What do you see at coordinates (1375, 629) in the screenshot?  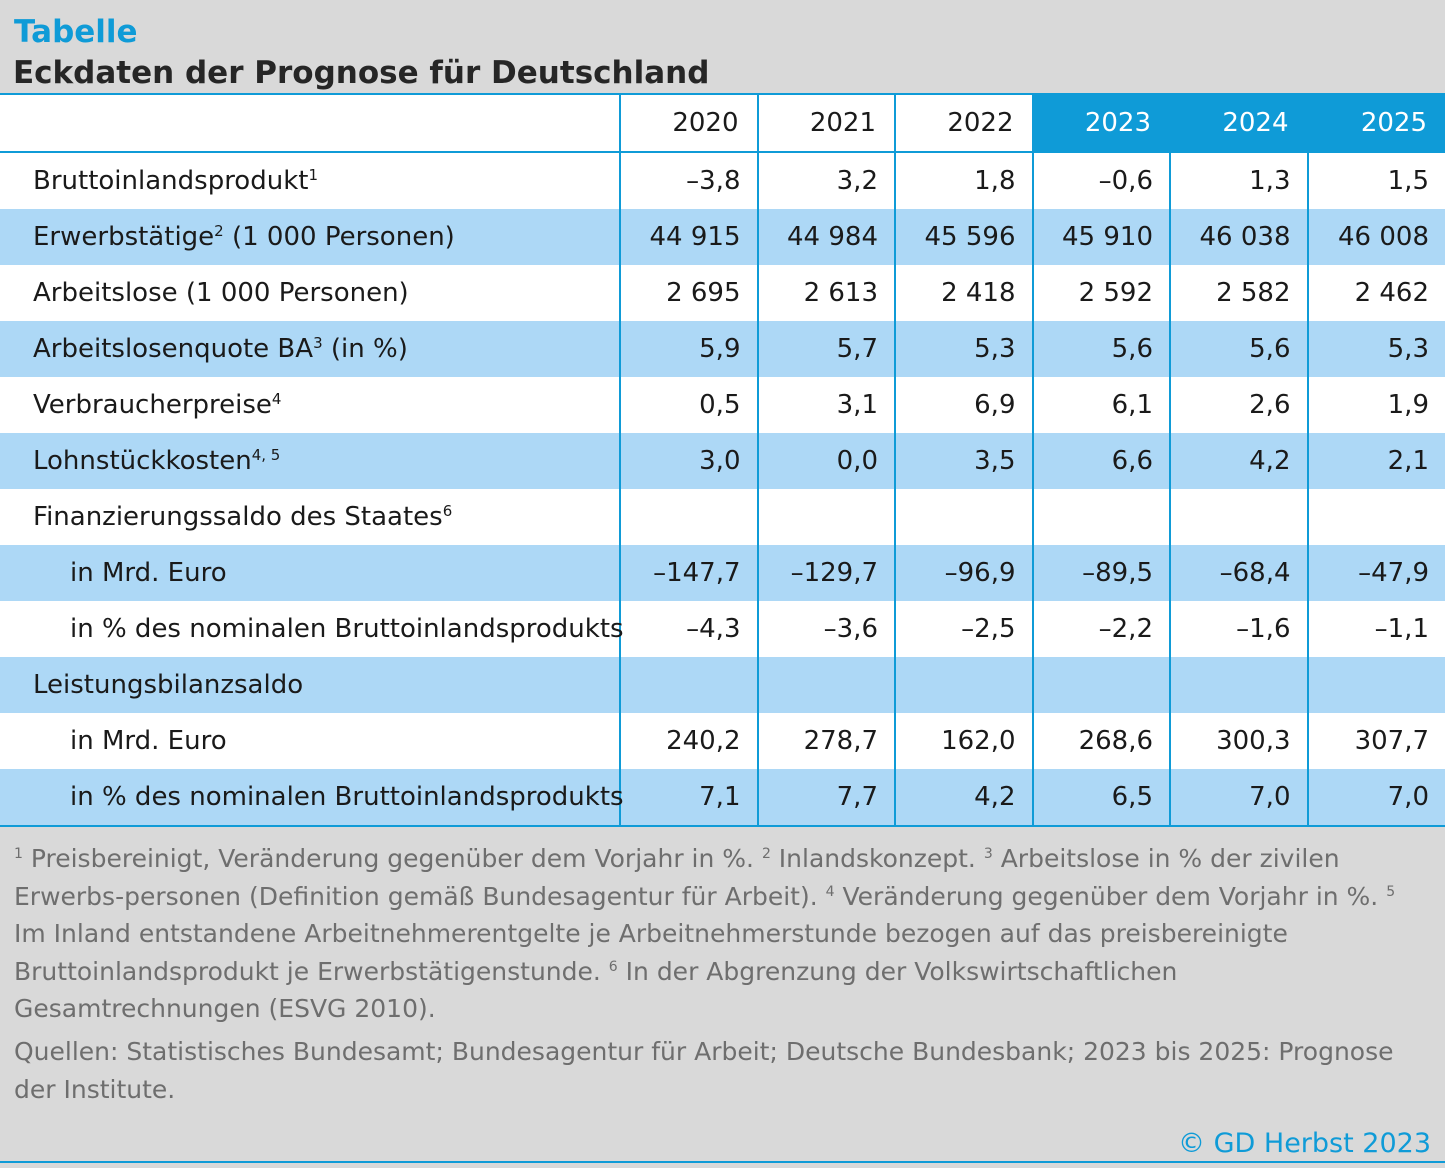 I see `value-cell-2025: –1,1` at bounding box center [1375, 629].